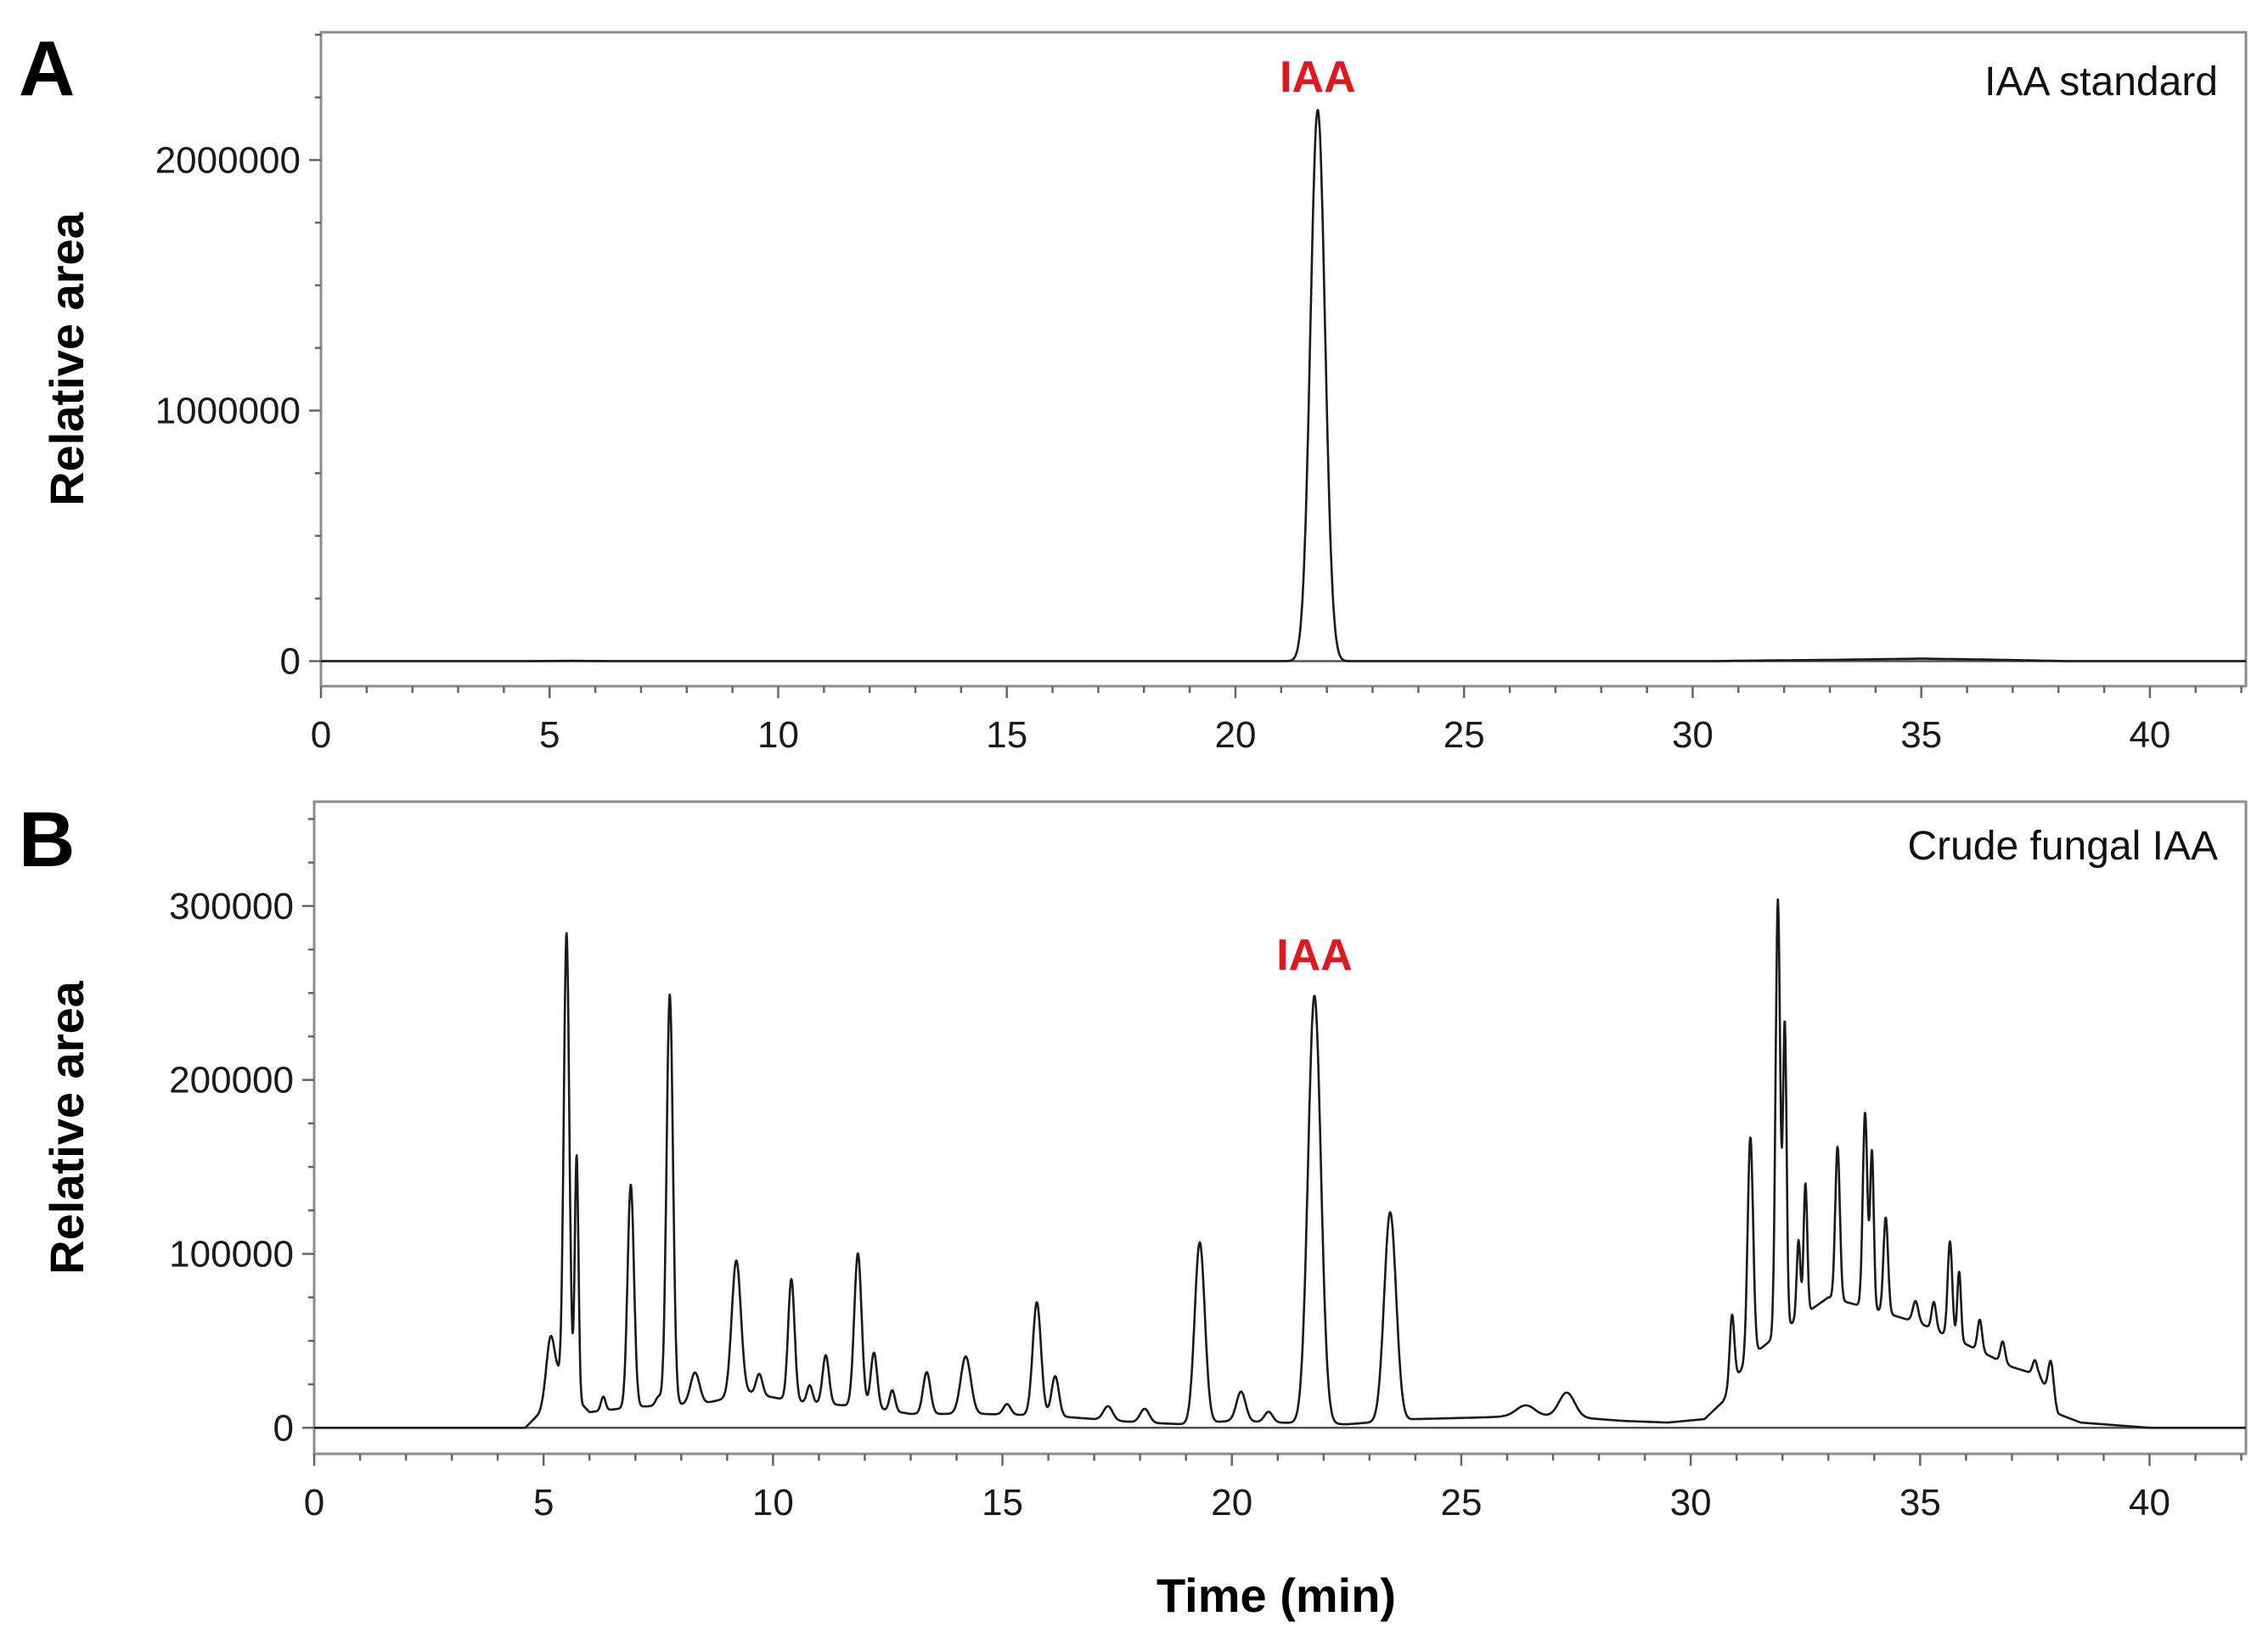  Describe the element at coordinates (47, 840) in the screenshot. I see `panel-letter: B` at that location.